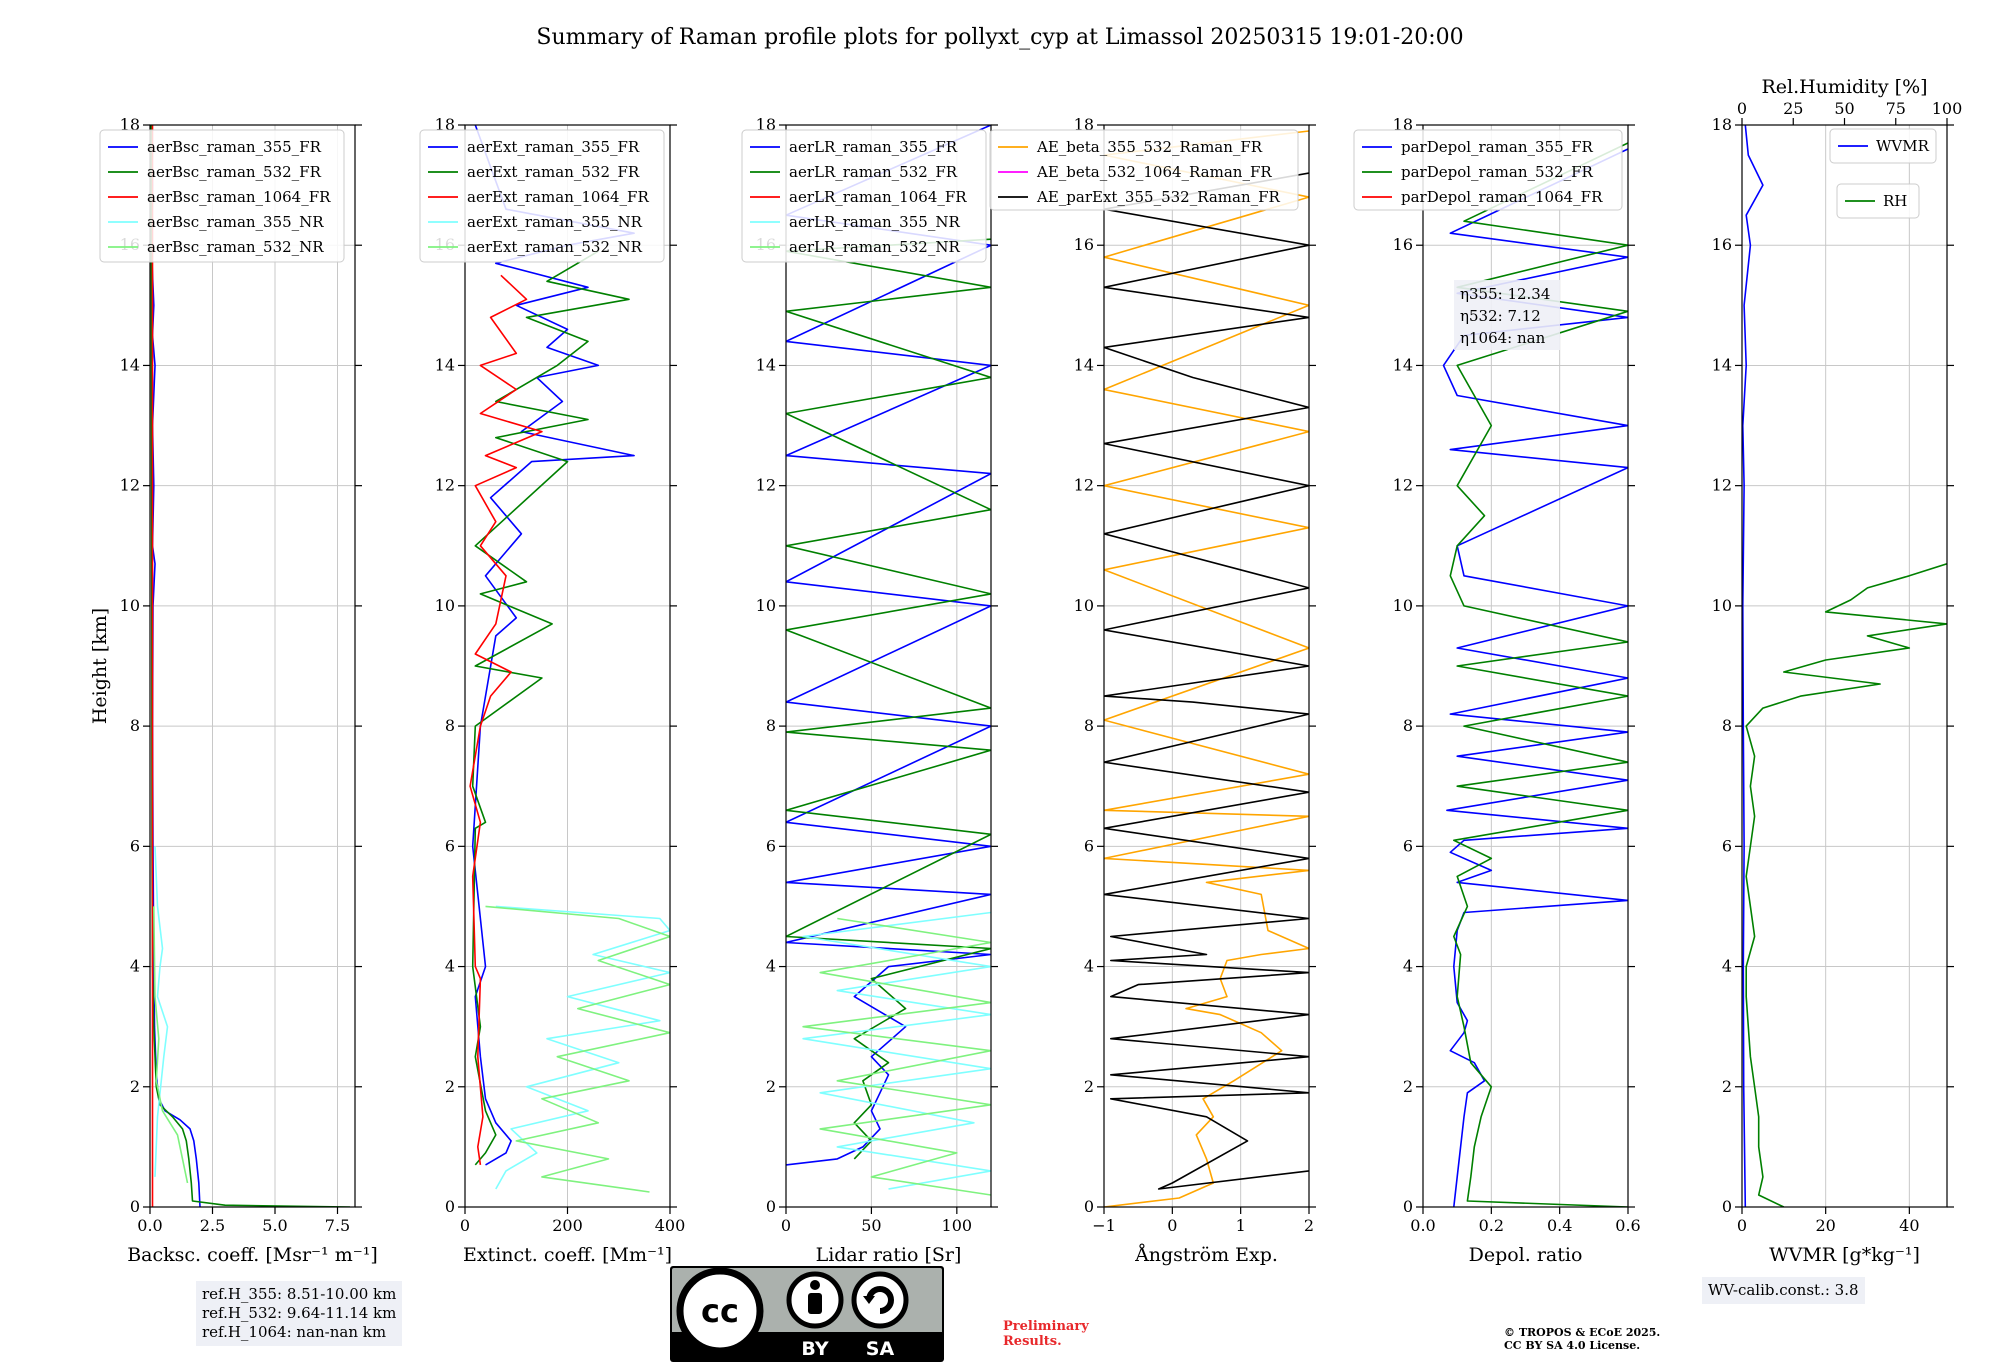 The image size is (2000, 1362). Describe the element at coordinates (553, 147) in the screenshot. I see `legend-entry: aerExt_raman_355_FR` at that location.